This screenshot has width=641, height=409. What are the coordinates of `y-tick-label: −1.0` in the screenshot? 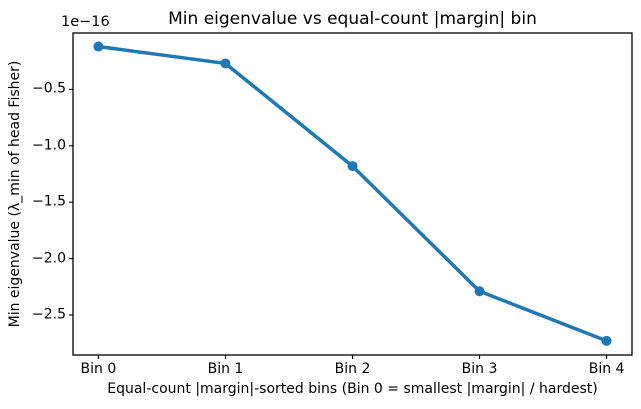 It's located at (49, 145).